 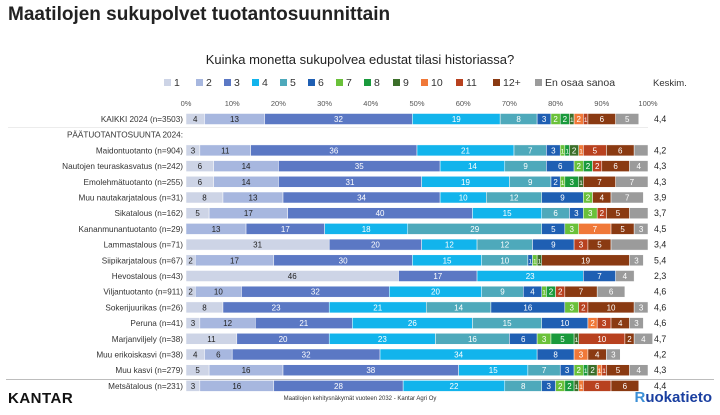 What do you see at coordinates (447, 260) in the screenshot?
I see `data-label-r9-s4: 15` at bounding box center [447, 260].